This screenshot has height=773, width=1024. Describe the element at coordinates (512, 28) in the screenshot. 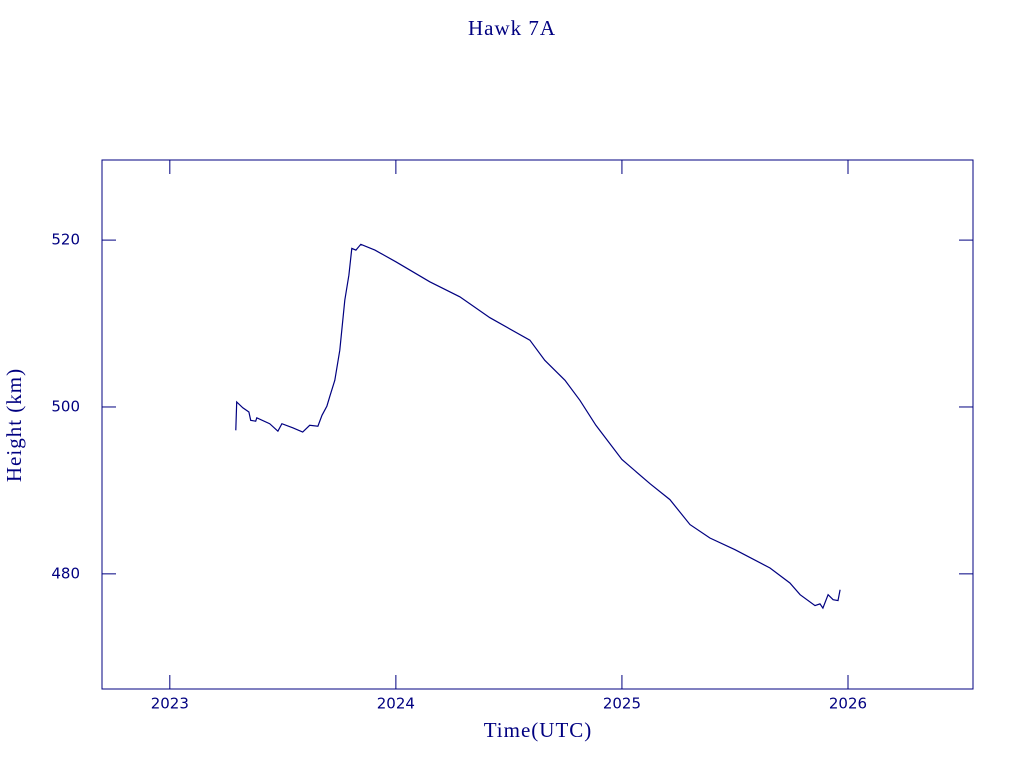

I see `chart-title: Hawk 7A` at that location.